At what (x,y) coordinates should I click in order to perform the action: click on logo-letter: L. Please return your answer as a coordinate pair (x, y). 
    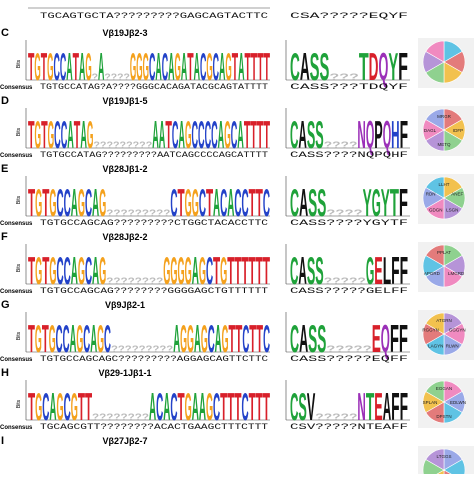
    Looking at the image, I should click on (387, 271).